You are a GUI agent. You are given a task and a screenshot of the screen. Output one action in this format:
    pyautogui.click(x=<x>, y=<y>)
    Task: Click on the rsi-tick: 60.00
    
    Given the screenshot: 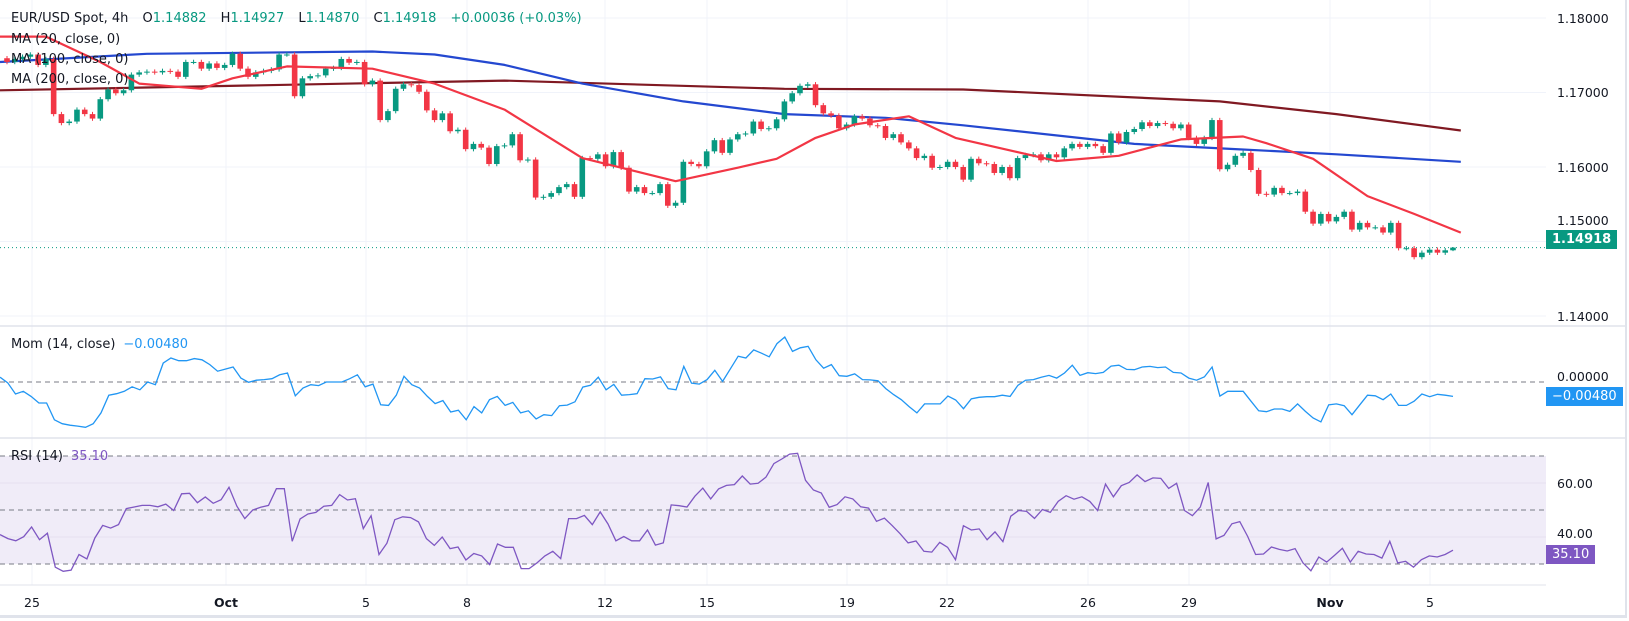 What is the action you would take?
    pyautogui.click(x=1575, y=483)
    